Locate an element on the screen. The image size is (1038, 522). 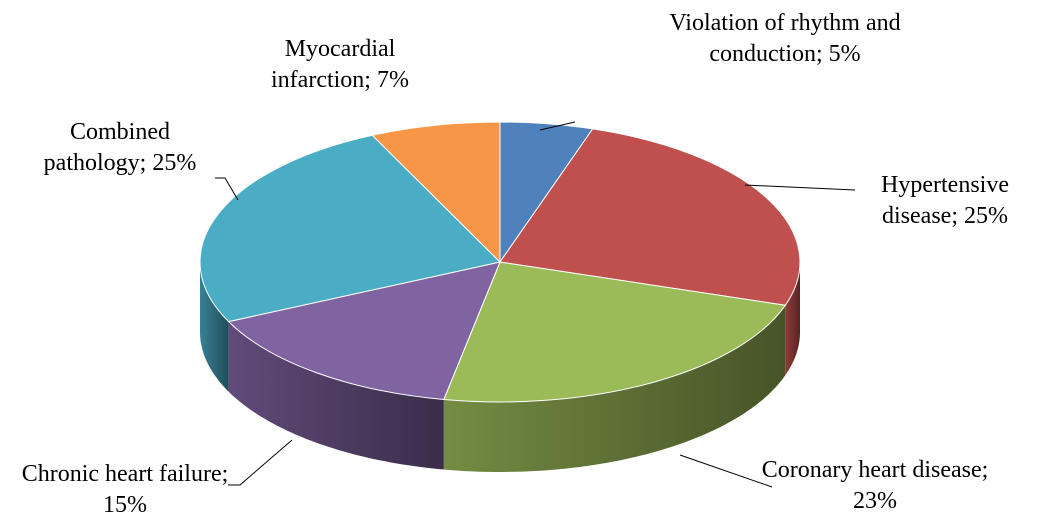
data-label: Hypertensive disease; 25% is located at coordinates (945, 200).